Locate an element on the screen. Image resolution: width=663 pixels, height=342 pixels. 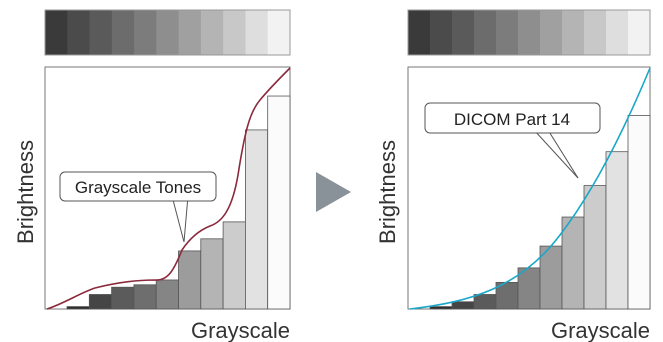
left-strip-border is located at coordinates (167, 32).